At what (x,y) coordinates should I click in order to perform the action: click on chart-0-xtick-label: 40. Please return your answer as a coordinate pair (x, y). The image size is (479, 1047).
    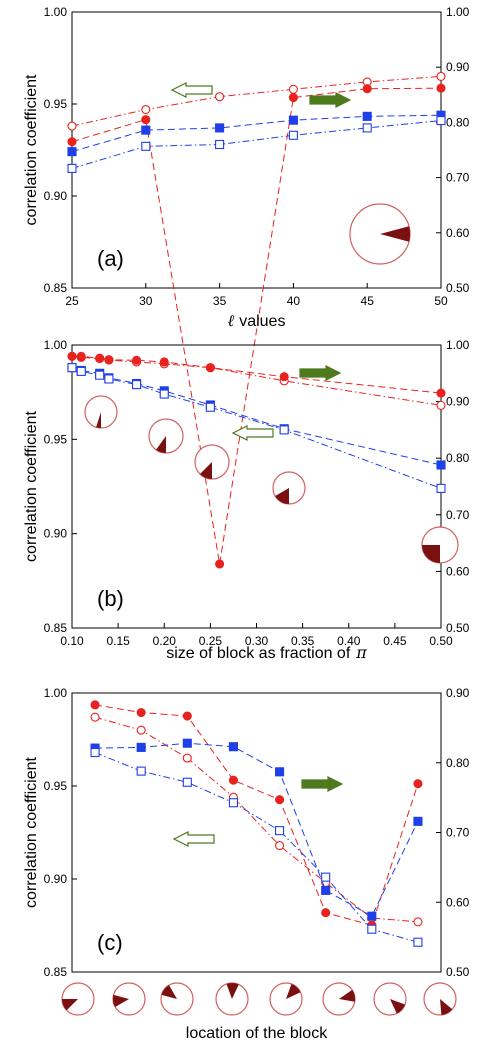
    Looking at the image, I should click on (294, 301).